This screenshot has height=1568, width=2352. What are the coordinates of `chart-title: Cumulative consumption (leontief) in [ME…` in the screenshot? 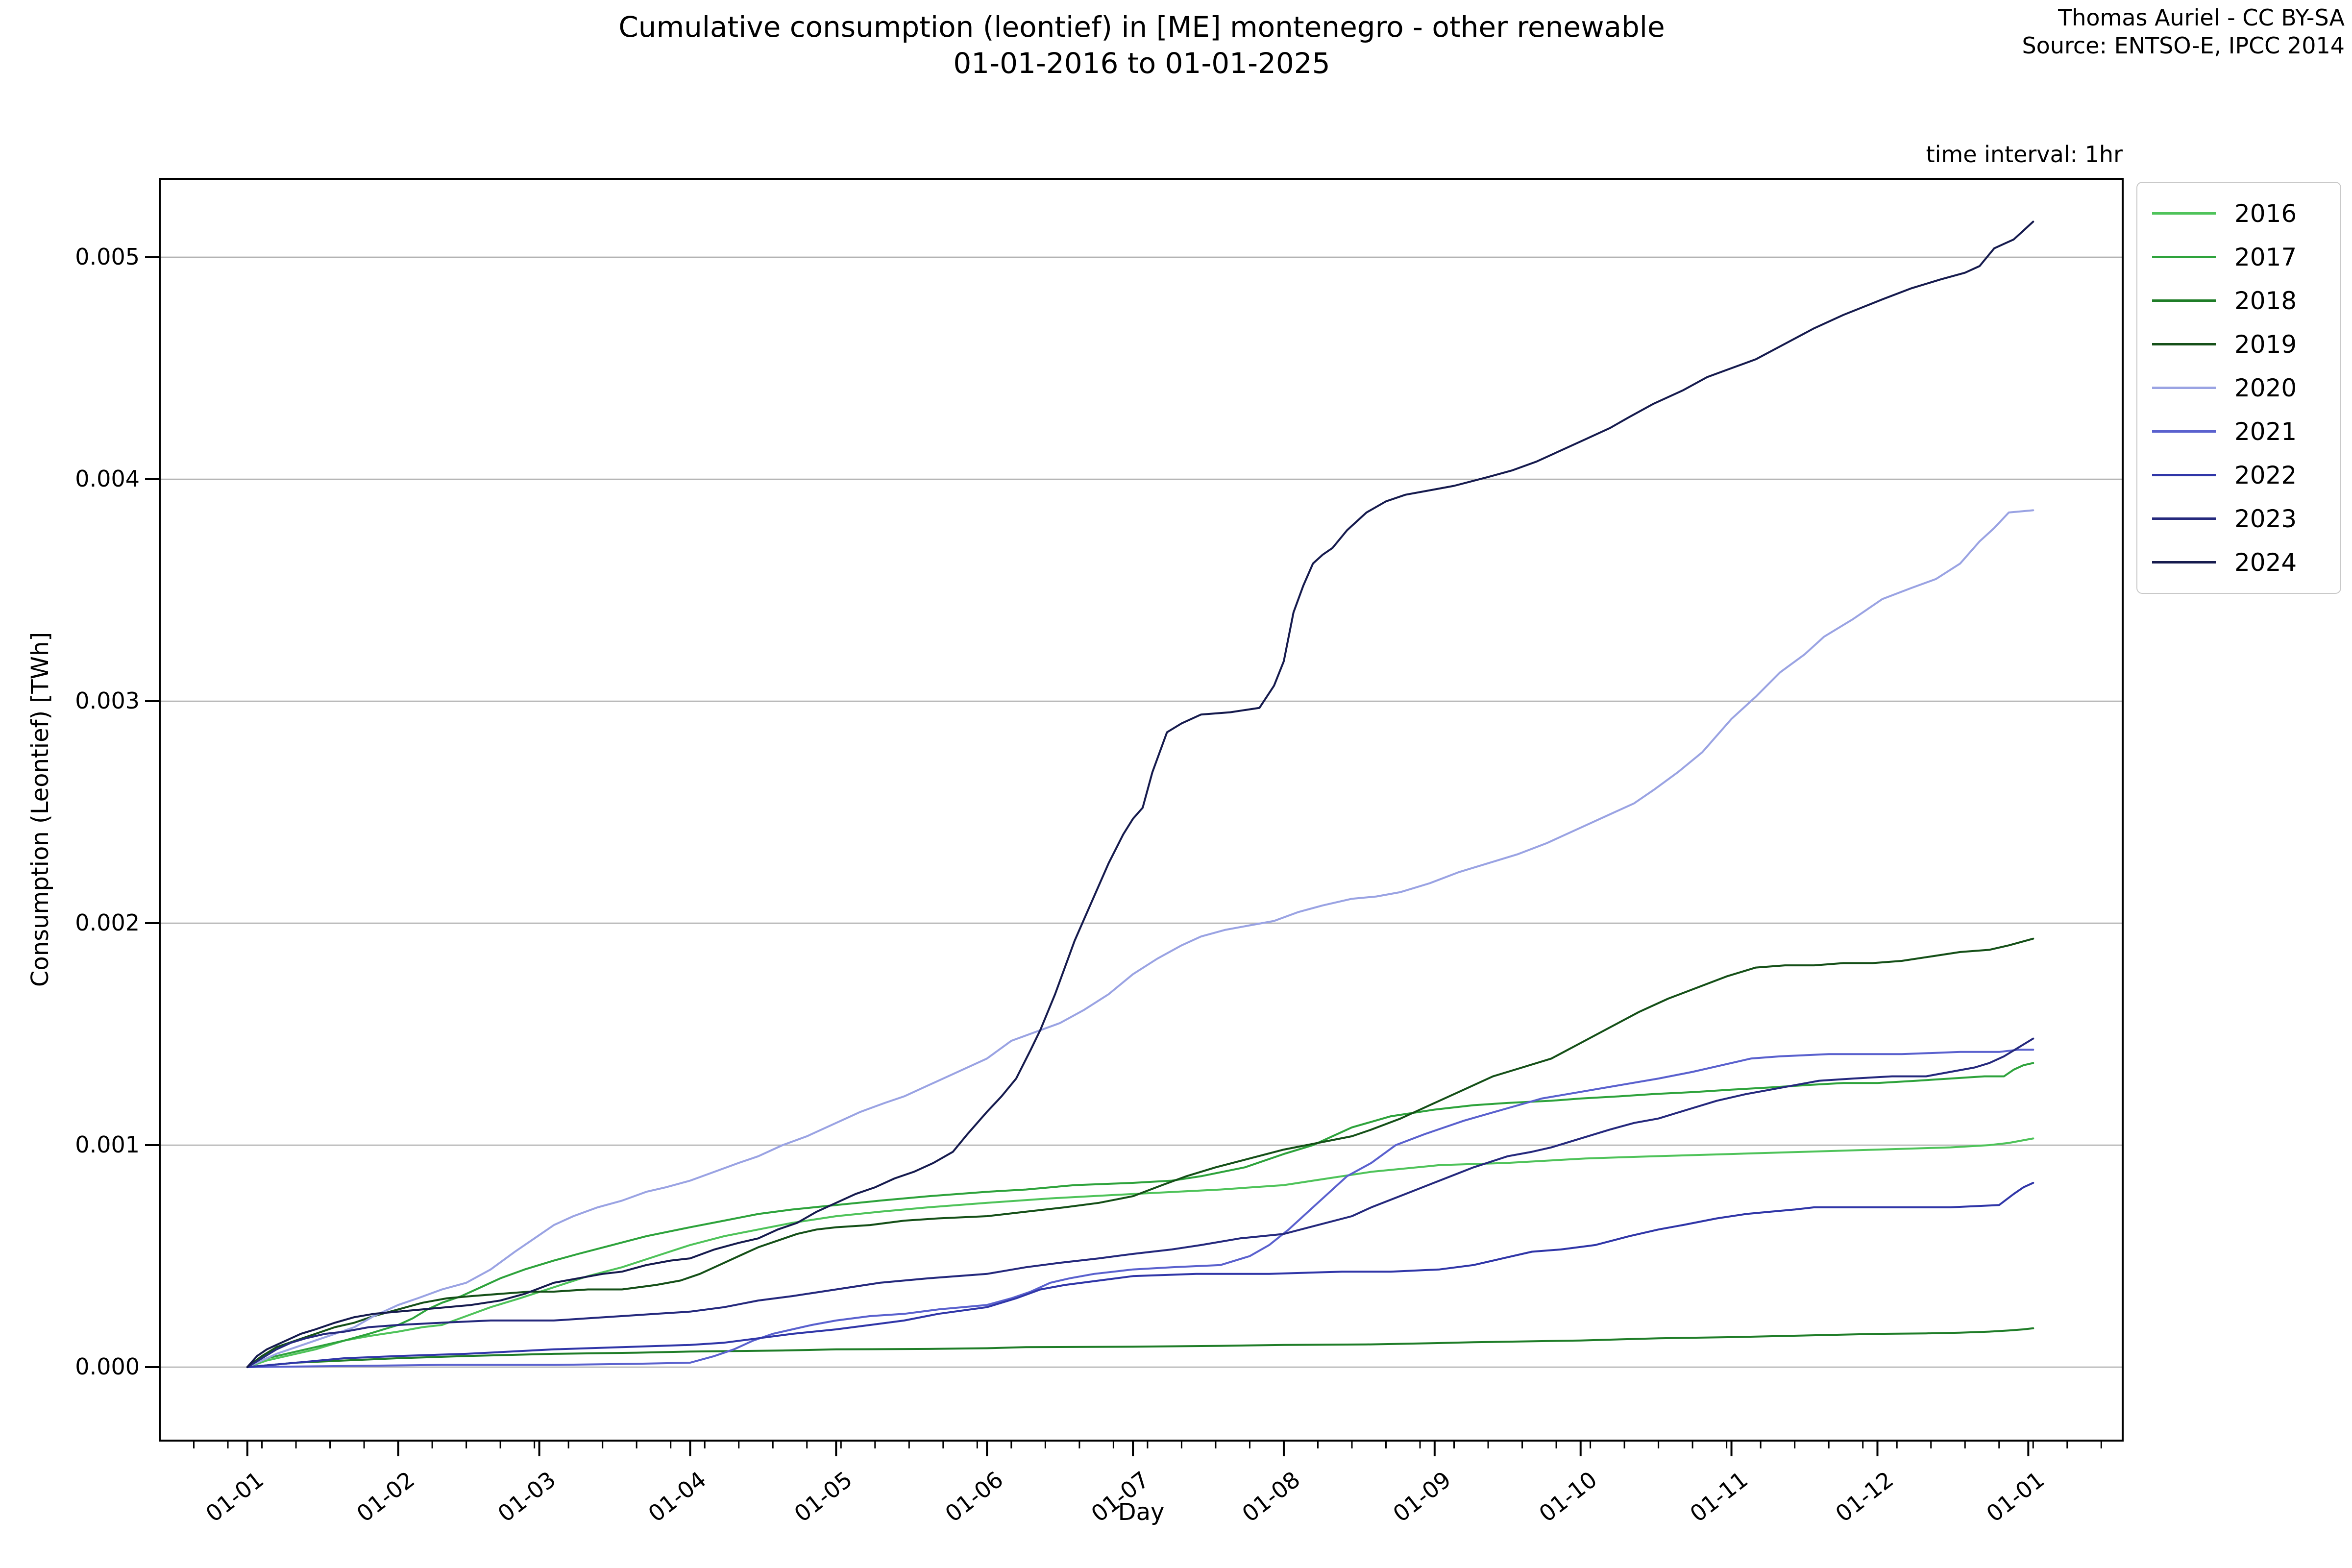 It's located at (1142, 45).